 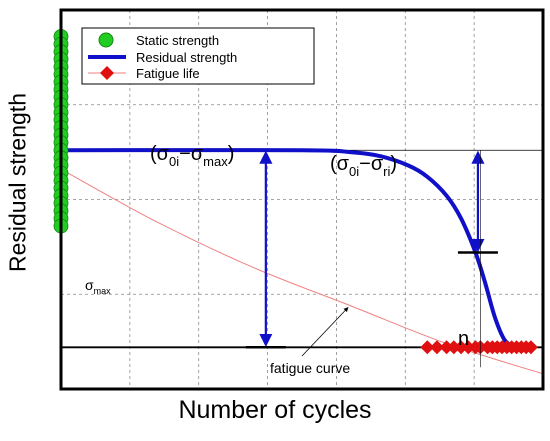 I want to click on diff-max-label: (σ0i−σmax), so click(x=192, y=156).